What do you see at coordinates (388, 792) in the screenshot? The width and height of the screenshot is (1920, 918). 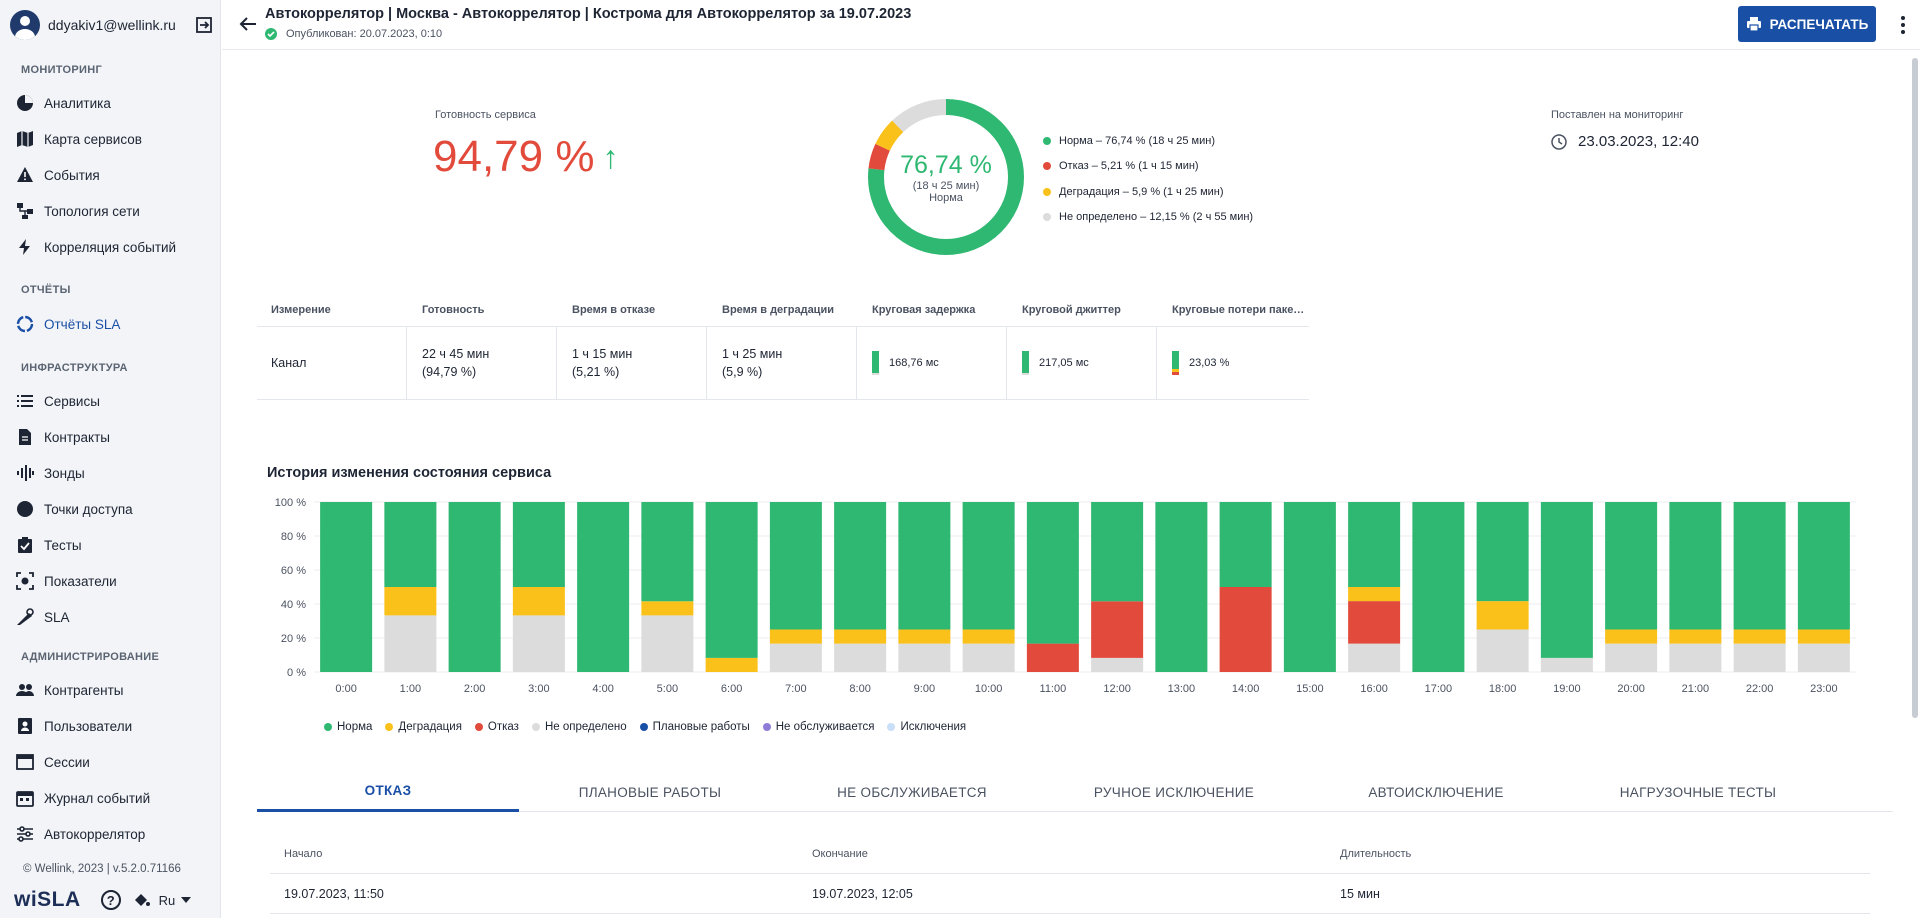 I see `tab-failure: ОТКАЗ` at bounding box center [388, 792].